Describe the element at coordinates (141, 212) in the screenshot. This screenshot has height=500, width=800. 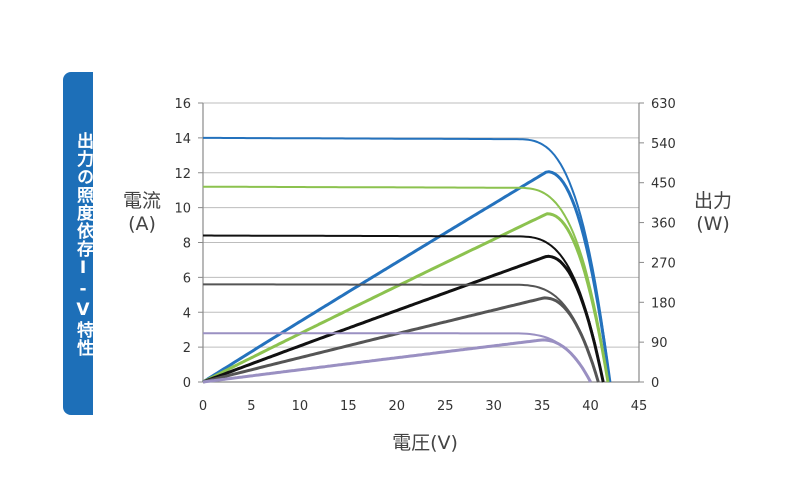
I see `left-axis-label: 電流 (A)` at that location.